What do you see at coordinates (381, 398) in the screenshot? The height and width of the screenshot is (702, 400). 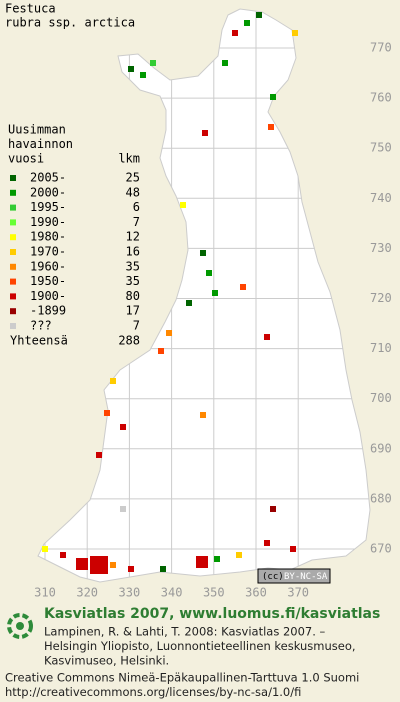 I see `y-tick-label: 700` at bounding box center [381, 398].